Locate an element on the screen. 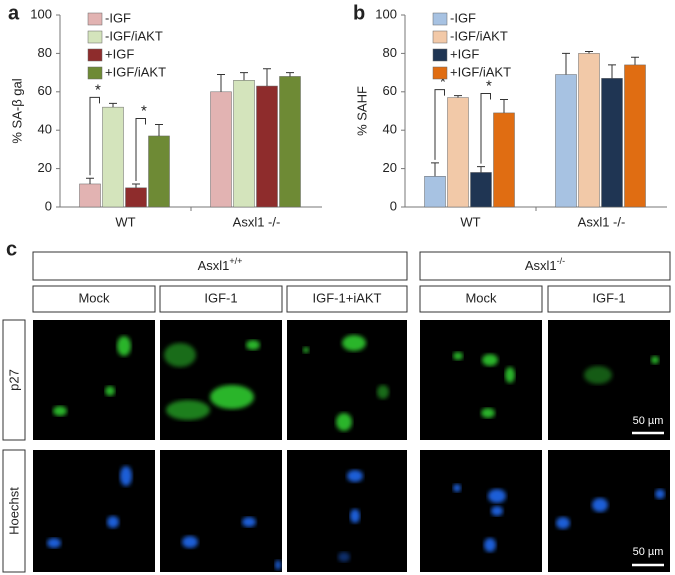 This screenshot has width=675, height=575. y-axis-label: % SA-β gal is located at coordinates (16, 110).